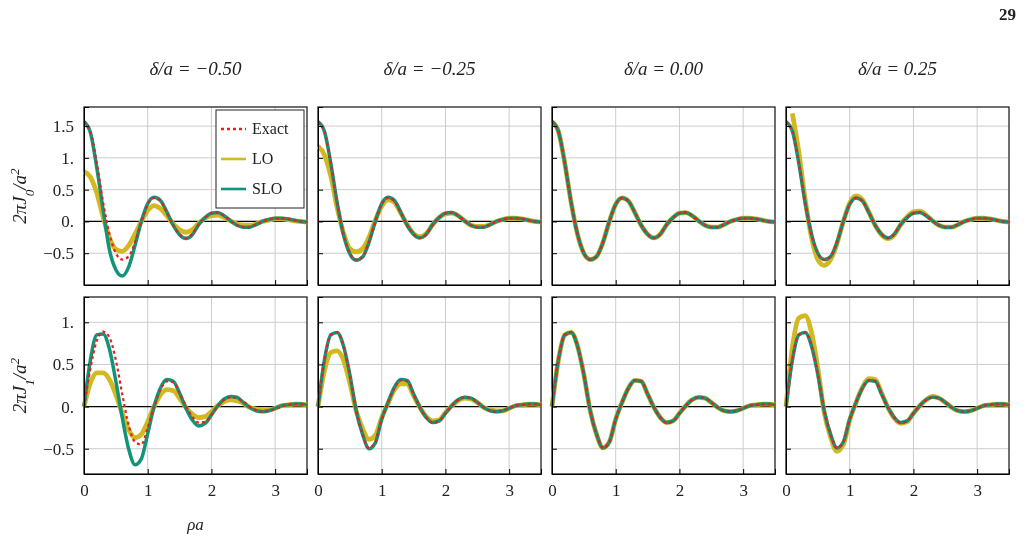 This screenshot has width=1027, height=541. I want to click on chart-title: δ/a = 0.25, so click(897, 68).